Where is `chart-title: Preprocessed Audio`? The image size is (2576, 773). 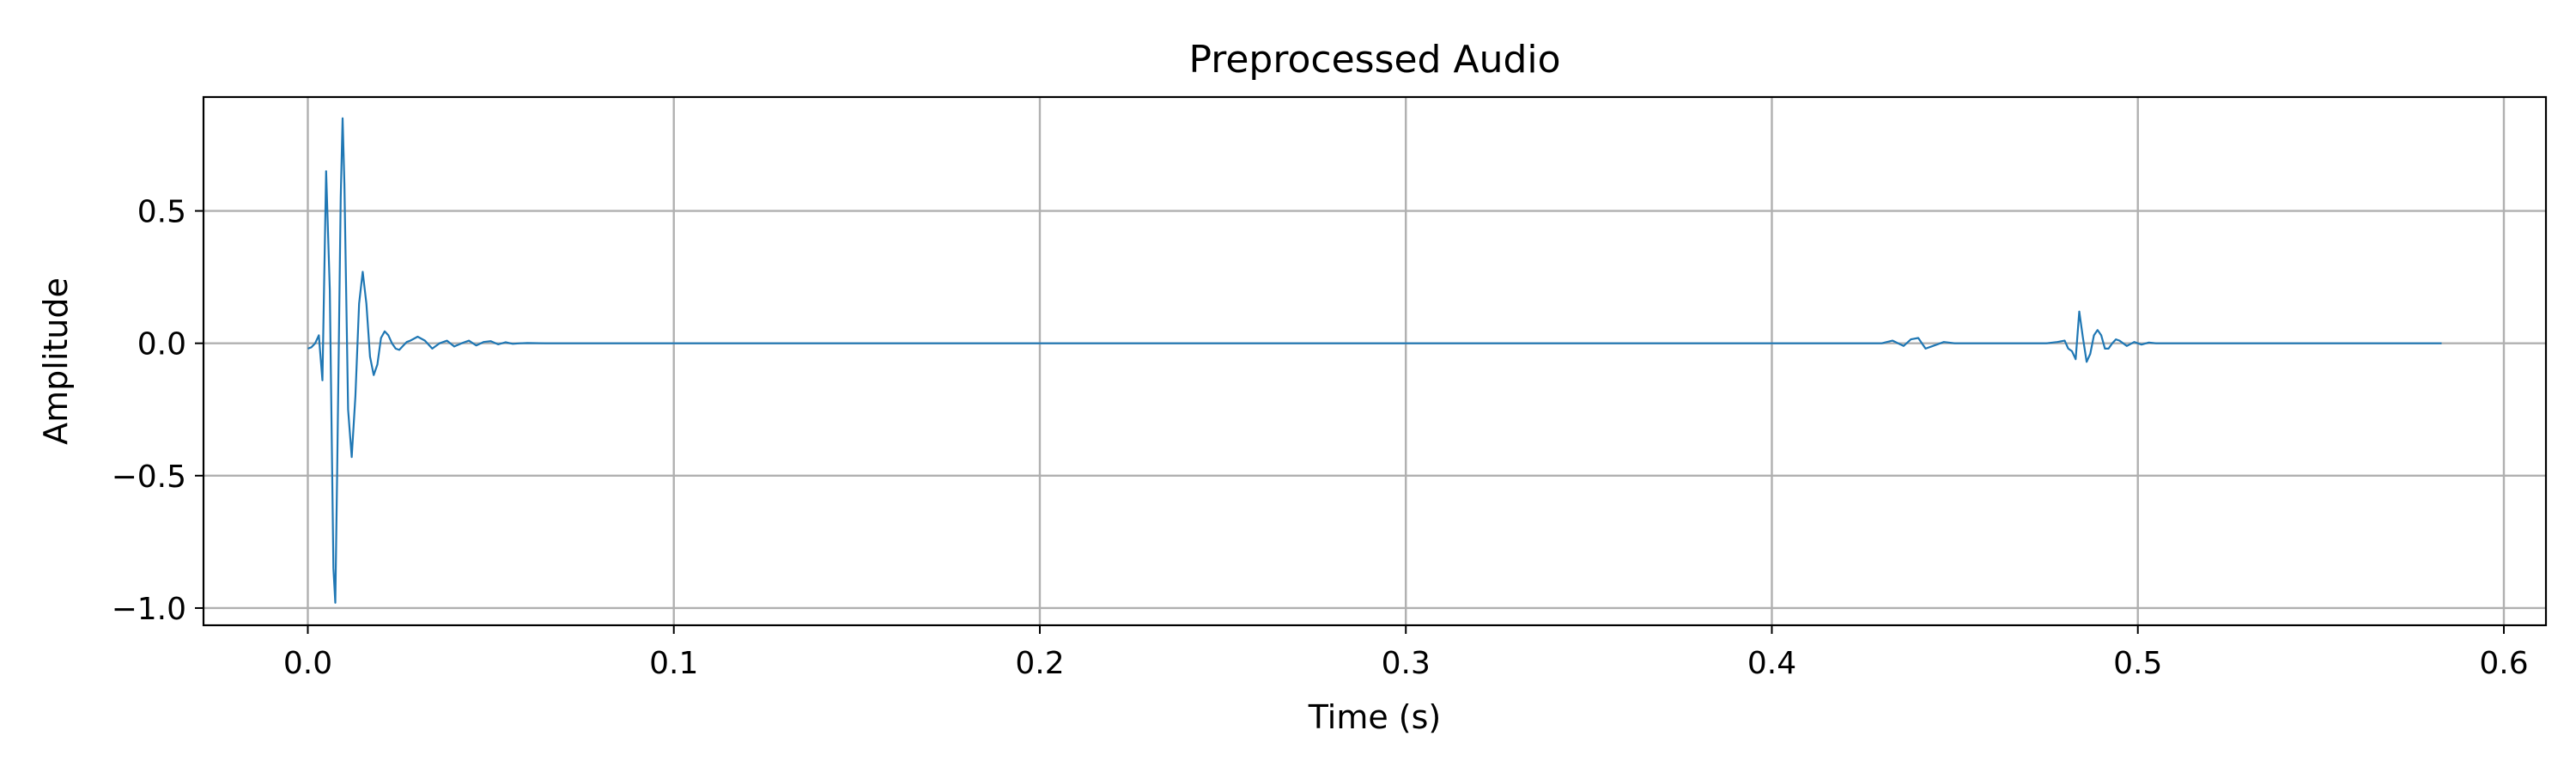
chart-title: Preprocessed Audio is located at coordinates (1374, 60).